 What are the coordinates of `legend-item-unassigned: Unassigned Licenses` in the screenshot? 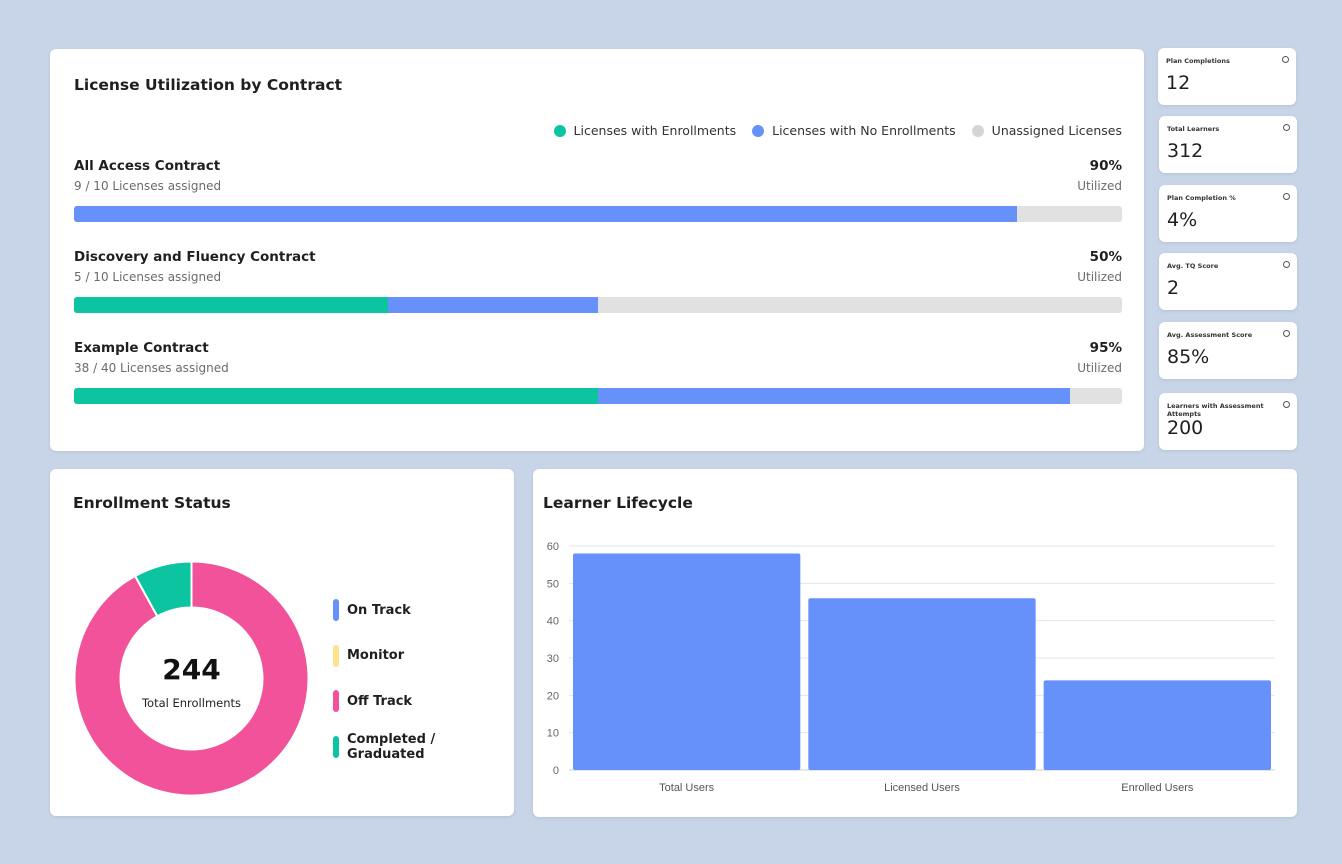 It's located at (1046, 130).